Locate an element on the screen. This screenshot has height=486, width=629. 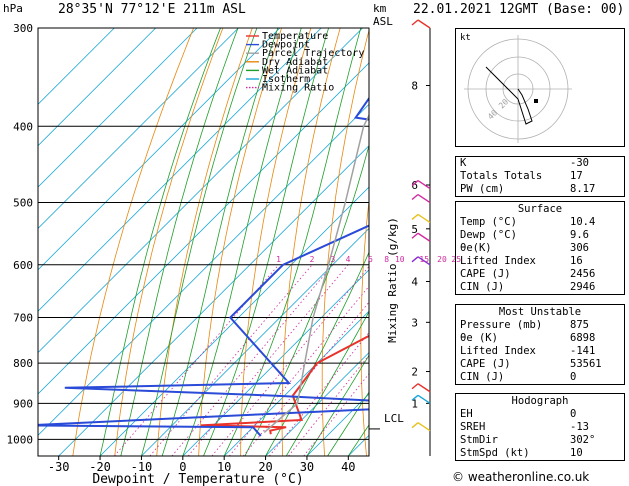
km-tick-label: 5 is located at coordinates (414, 229).